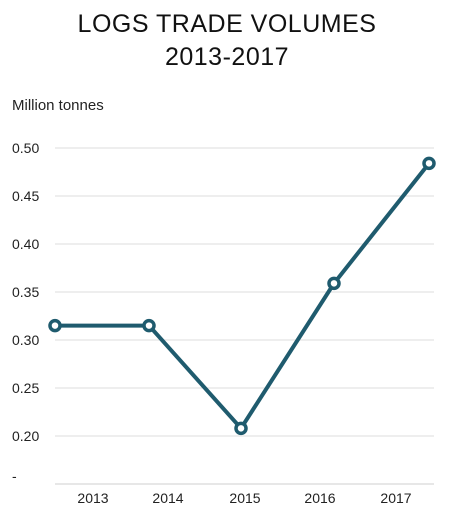 Image resolution: width=454 pixels, height=520 pixels. I want to click on chart-title-line-1: LOGS TRADE VOLUMES, so click(227, 24).